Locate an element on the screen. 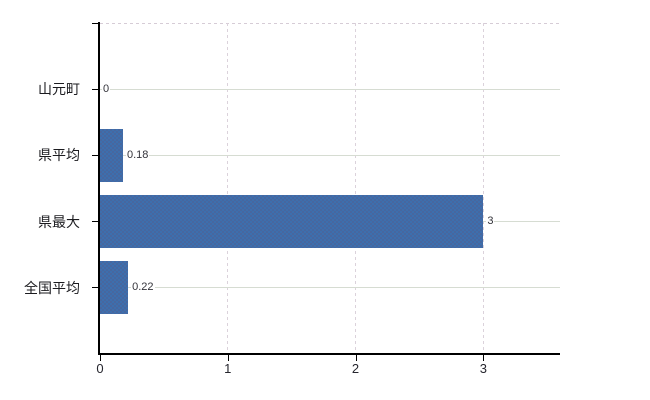  x-tick-label: 1 is located at coordinates (228, 368).